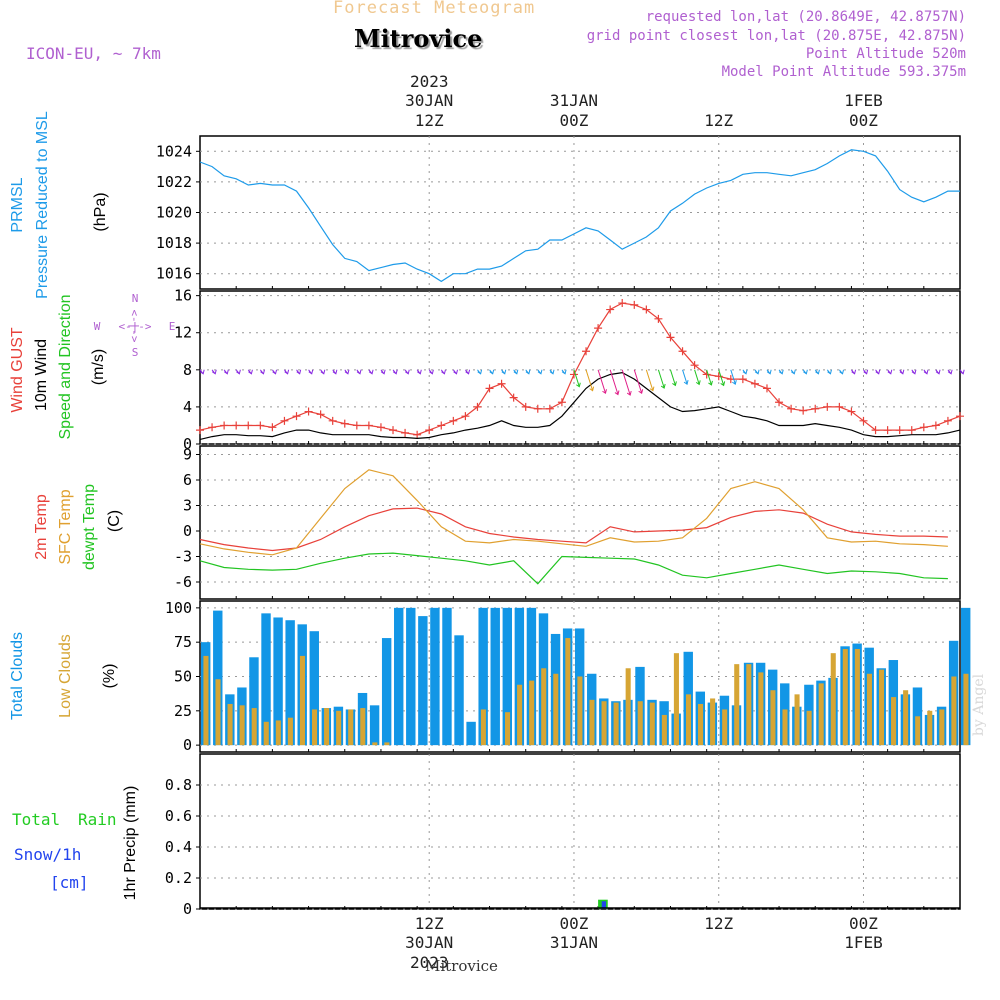 Image resolution: width=1000 pixels, height=1000 pixels. Describe the element at coordinates (183, 677) in the screenshot. I see `y-tick-label: 50` at that location.